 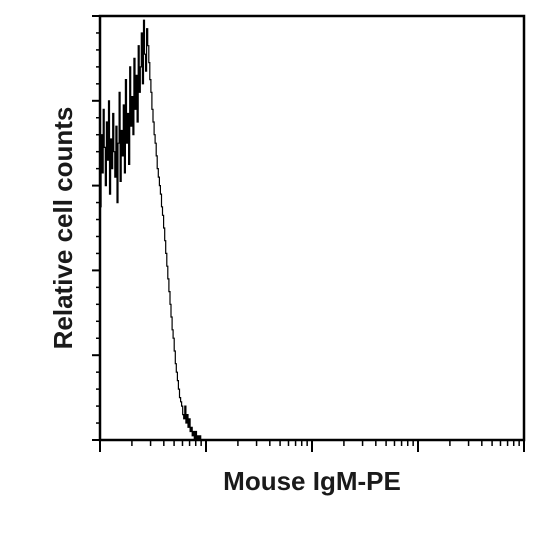 I want to click on y-axis-ticks, so click(x=96, y=228).